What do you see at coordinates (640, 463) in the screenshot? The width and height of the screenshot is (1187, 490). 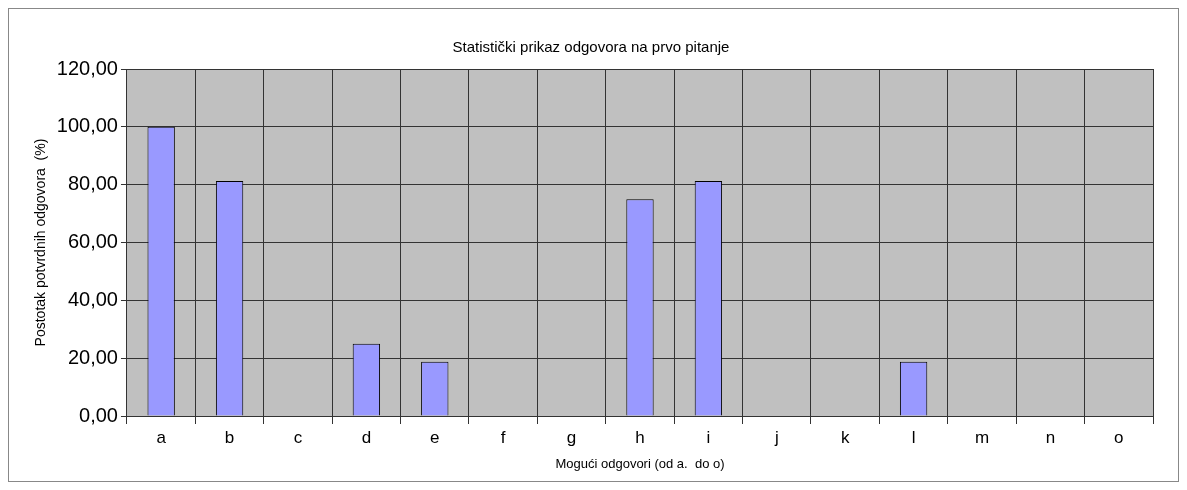 I see `x-axis-title: Mogući odgovori (od a. do o)` at bounding box center [640, 463].